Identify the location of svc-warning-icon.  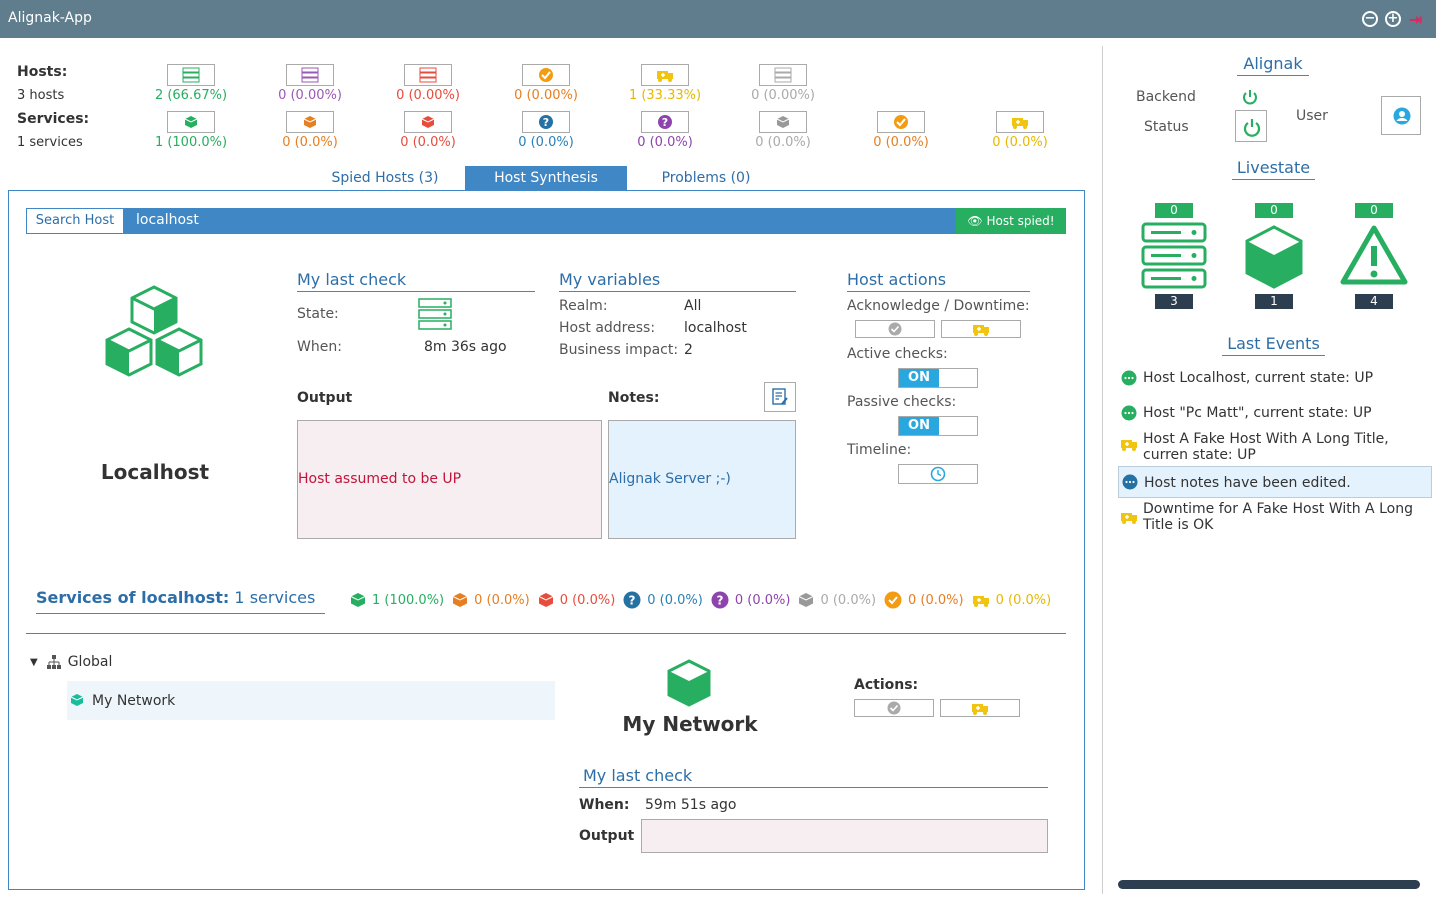
(460, 600).